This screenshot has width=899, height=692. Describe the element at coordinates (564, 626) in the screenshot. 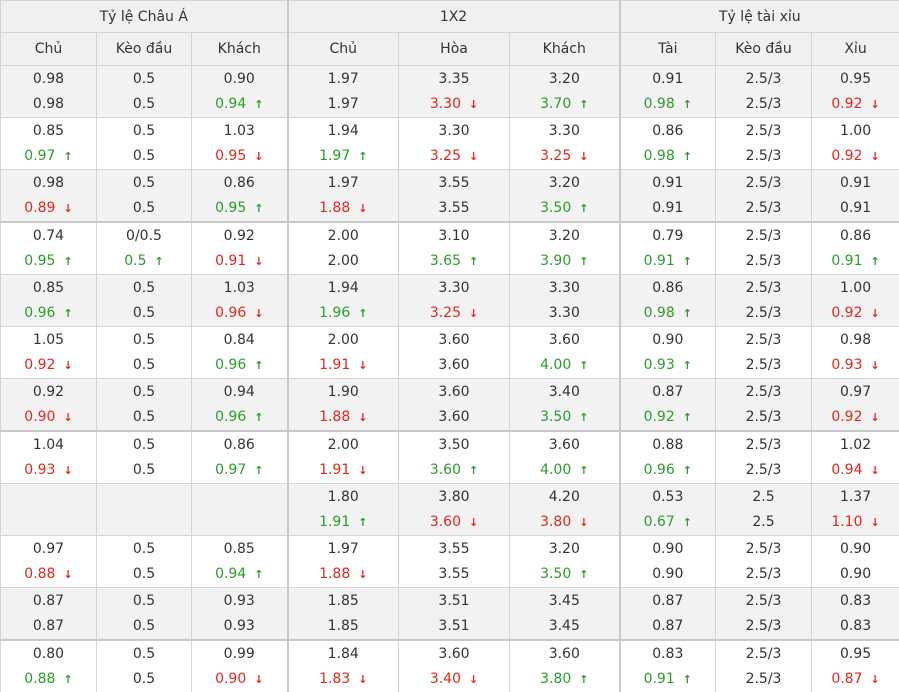

I see `odds-value-bottom: 3.45` at that location.